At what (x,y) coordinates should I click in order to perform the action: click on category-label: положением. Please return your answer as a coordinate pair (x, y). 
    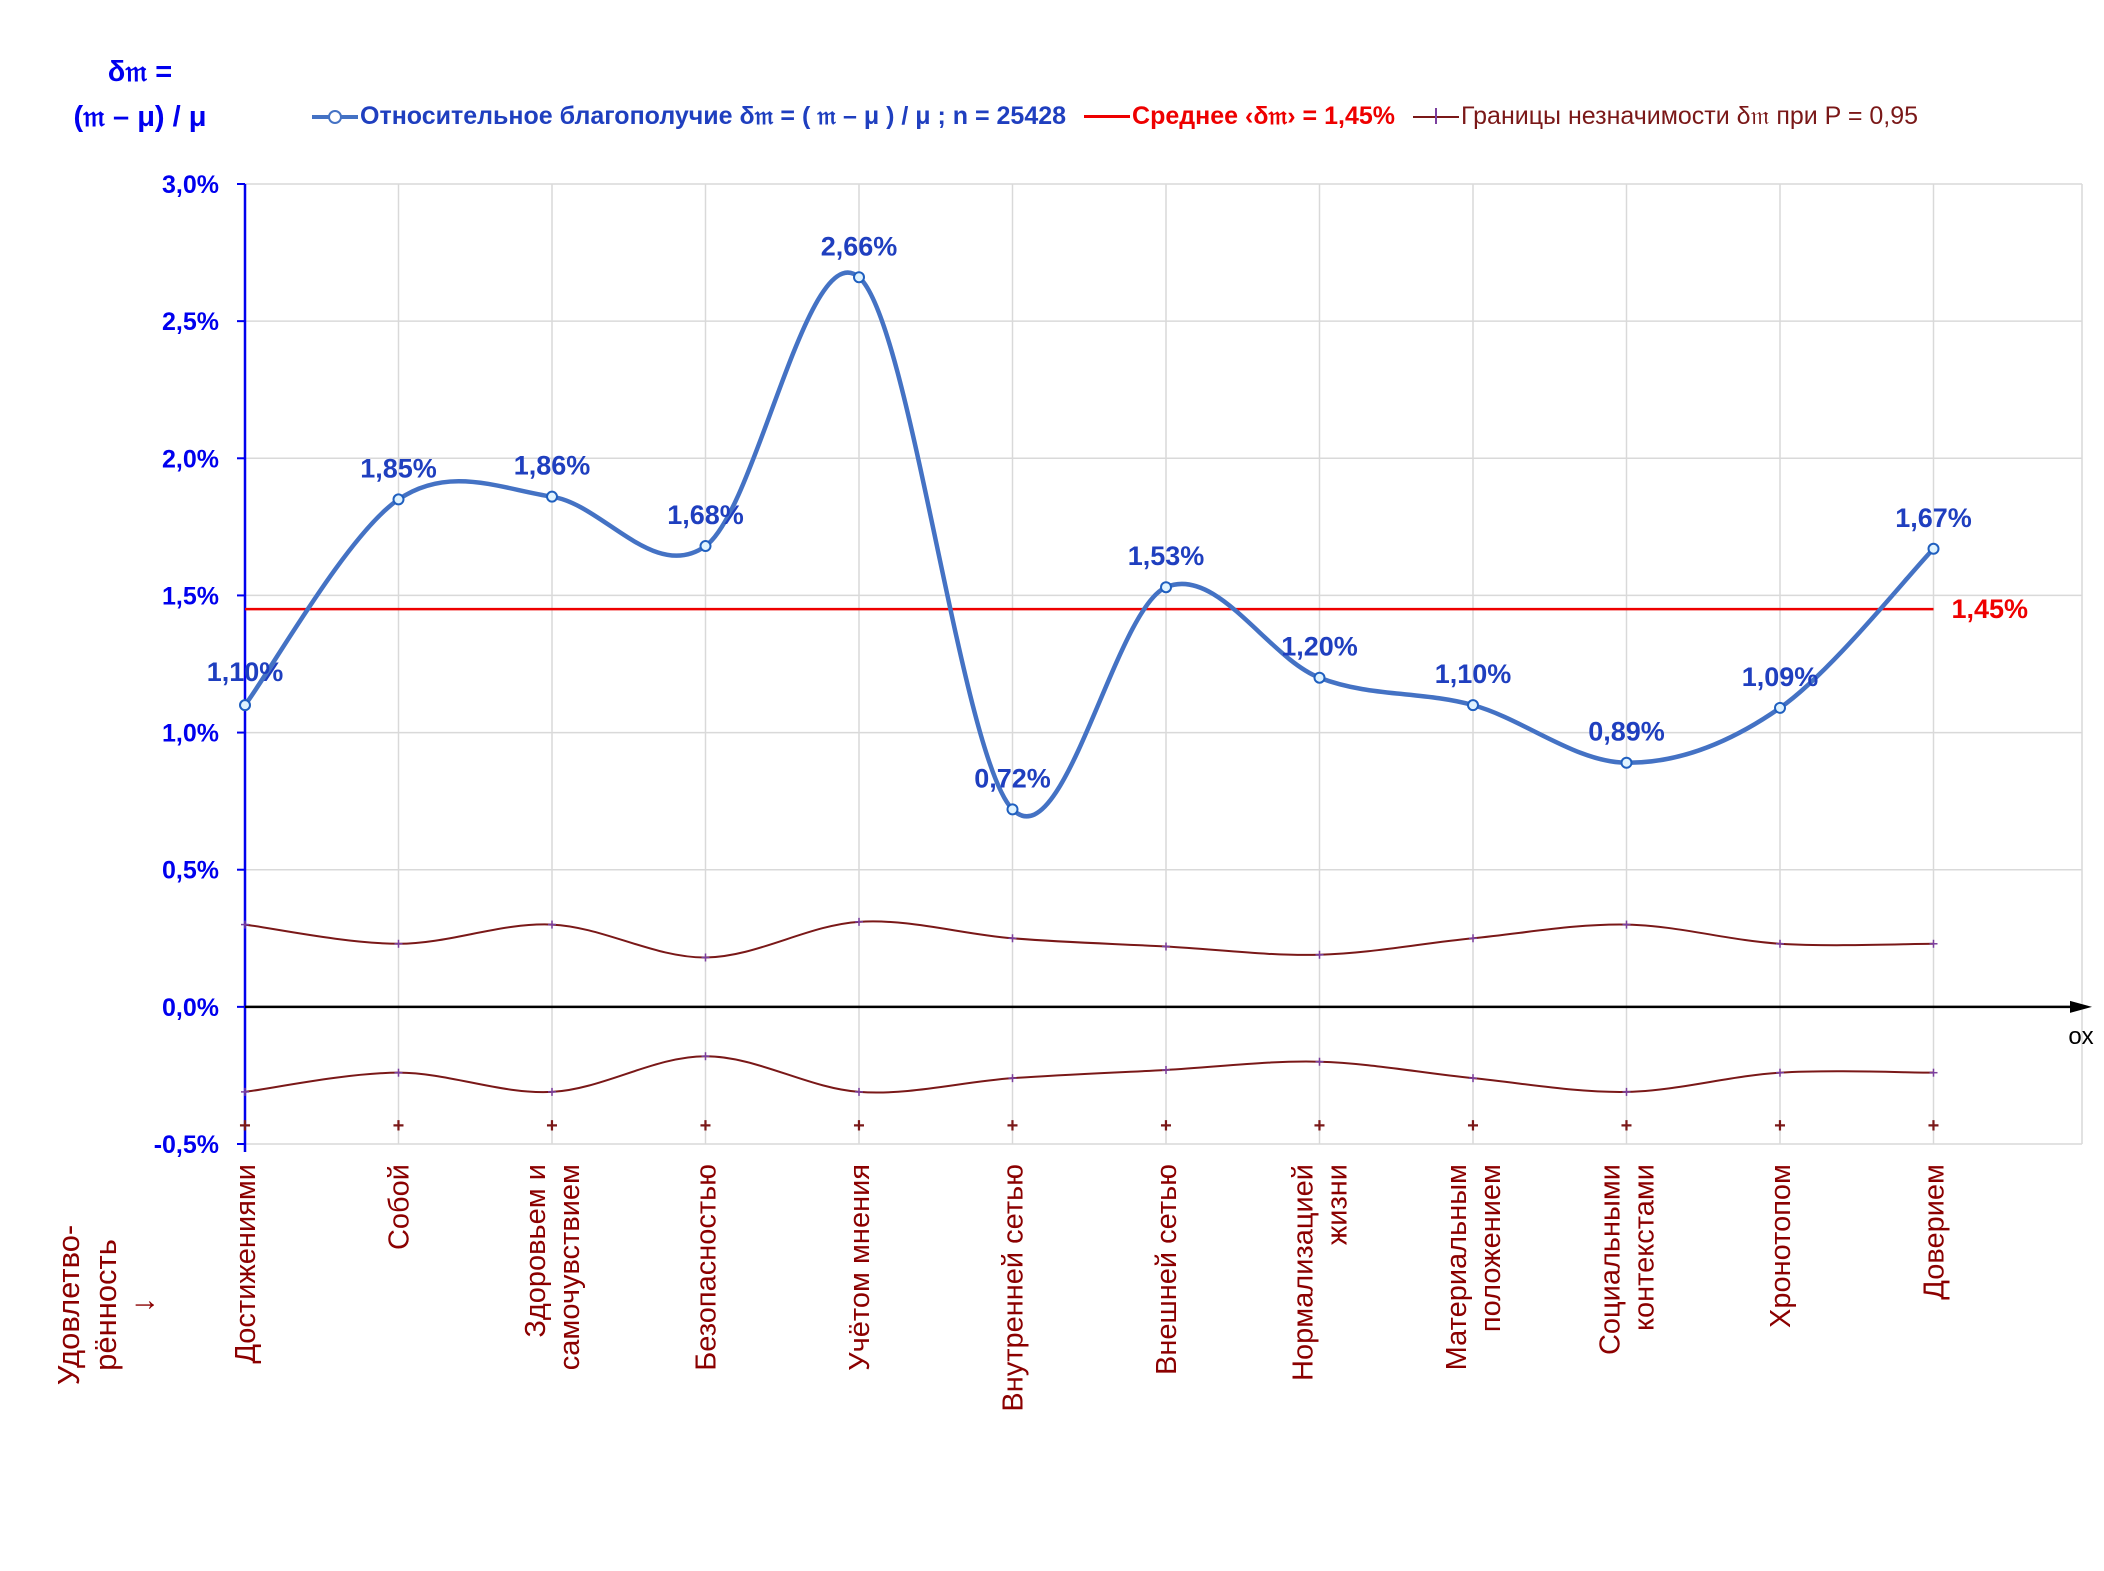
    Looking at the image, I should click on (1491, 1248).